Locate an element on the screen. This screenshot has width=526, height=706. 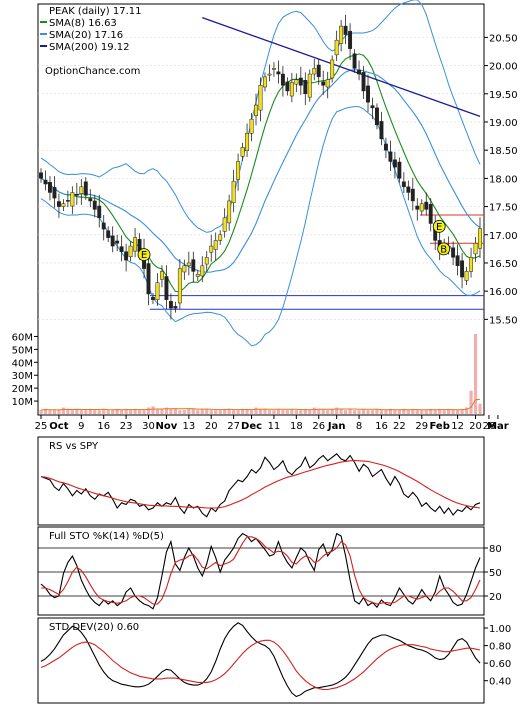
x-tick-label-18: 29 is located at coordinates (421, 426).